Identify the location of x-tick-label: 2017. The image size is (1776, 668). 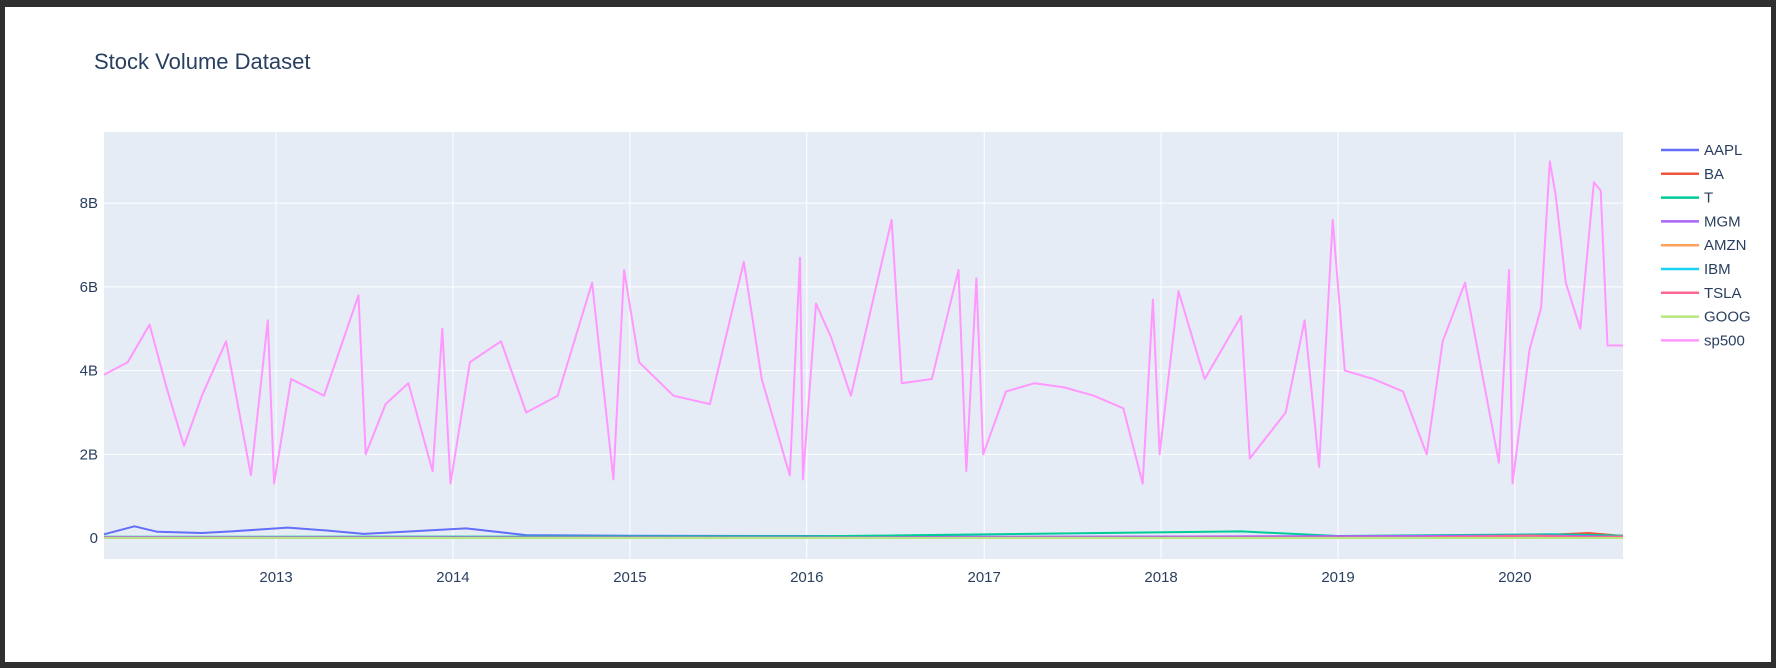
(983, 577).